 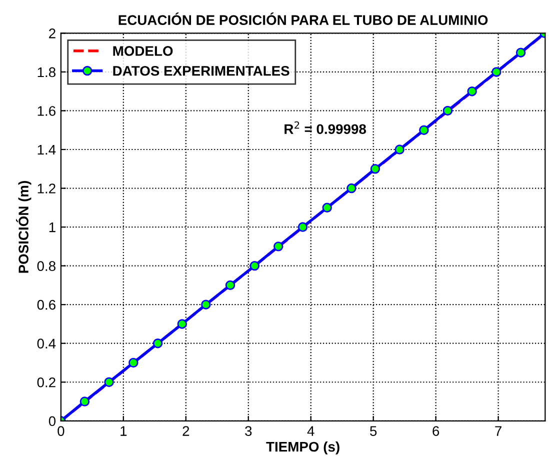 What do you see at coordinates (123, 431) in the screenshot?
I see `x-tick-label: 1` at bounding box center [123, 431].